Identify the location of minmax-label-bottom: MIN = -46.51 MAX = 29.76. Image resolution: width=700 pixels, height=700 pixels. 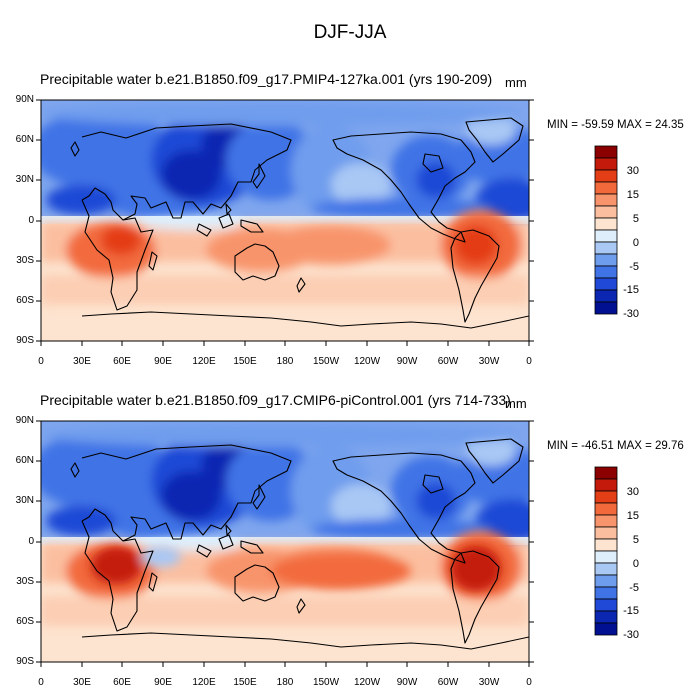
(615, 446).